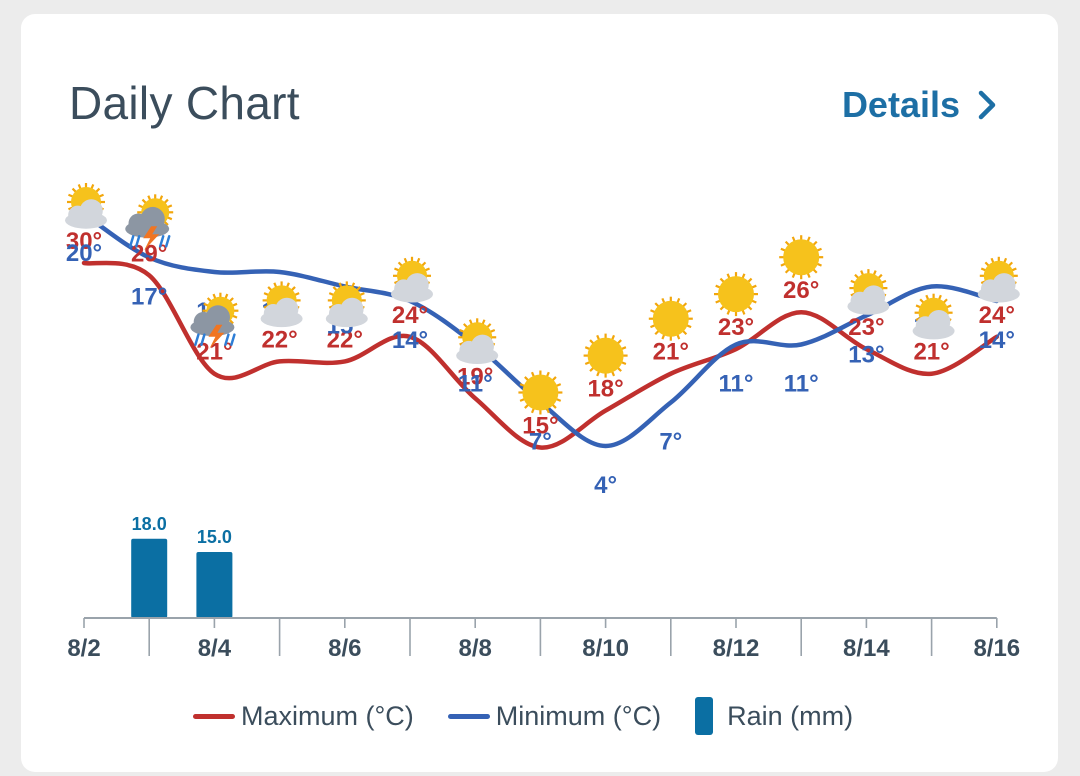  What do you see at coordinates (214, 716) in the screenshot?
I see `legend-maximum-swatch` at bounding box center [214, 716].